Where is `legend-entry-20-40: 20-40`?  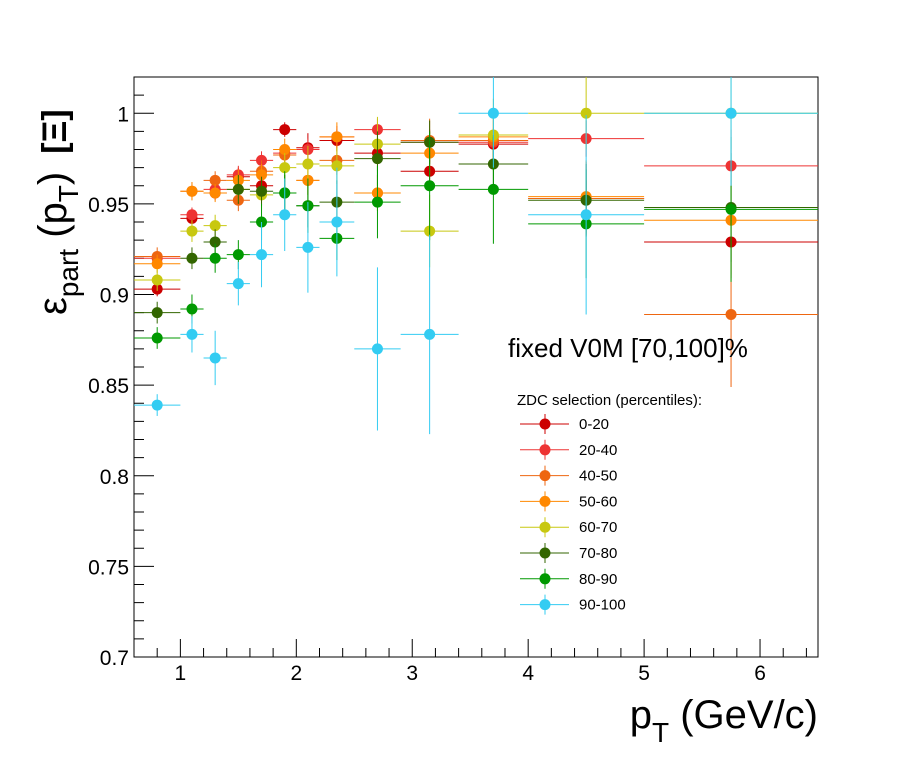
legend-entry-20-40: 20-40 is located at coordinates (568, 449).